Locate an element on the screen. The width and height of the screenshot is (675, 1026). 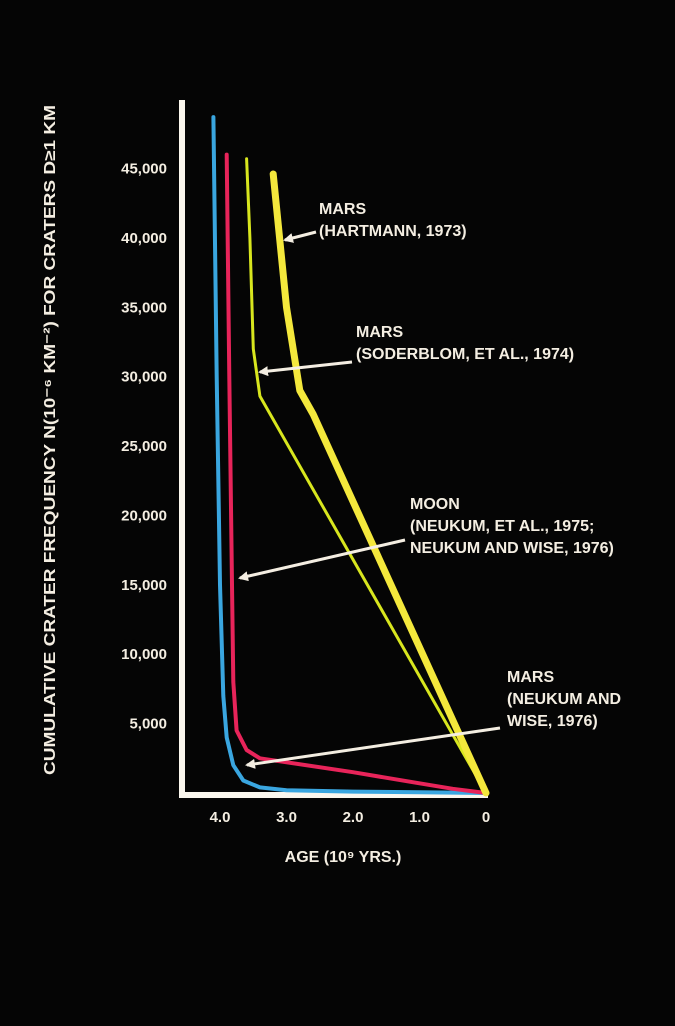
annotation-line: WISE, 1976) is located at coordinates (552, 721).